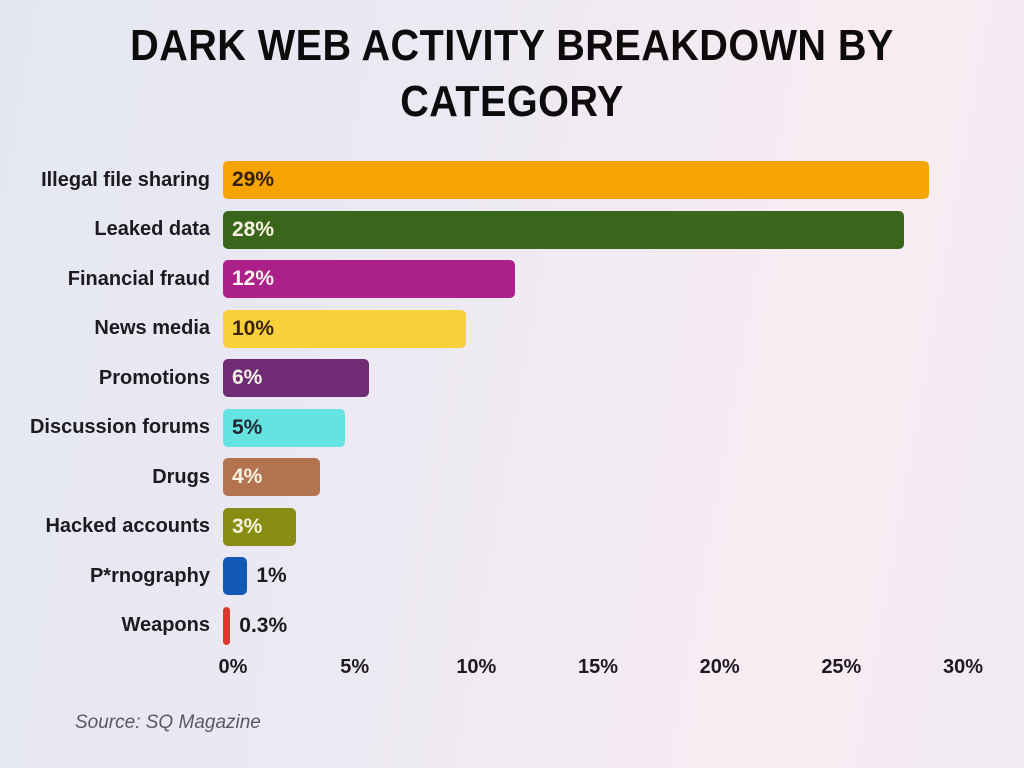 The width and height of the screenshot is (1024, 768). What do you see at coordinates (263, 625) in the screenshot?
I see `value-label: 0.3%` at bounding box center [263, 625].